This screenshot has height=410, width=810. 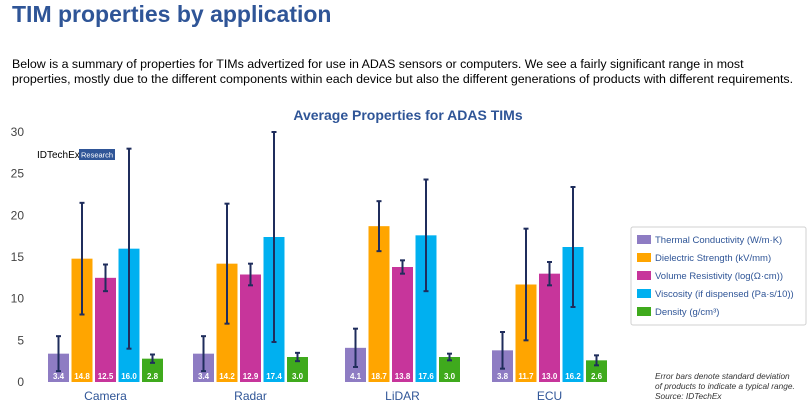 I want to click on y-tick-label: 15, so click(x=18, y=257).